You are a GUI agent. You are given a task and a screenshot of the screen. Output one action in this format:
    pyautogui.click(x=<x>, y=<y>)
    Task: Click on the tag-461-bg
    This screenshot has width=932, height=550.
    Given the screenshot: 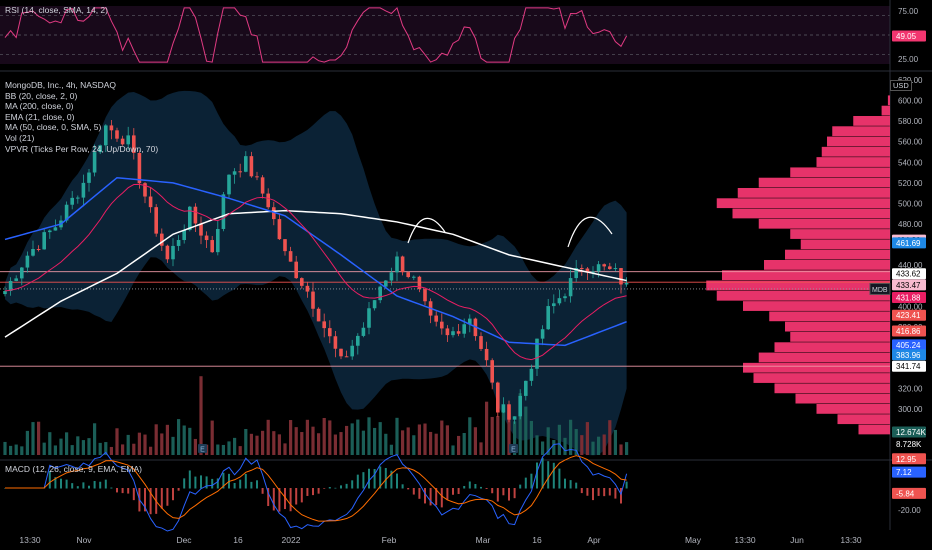 What is the action you would take?
    pyautogui.click(x=909, y=243)
    